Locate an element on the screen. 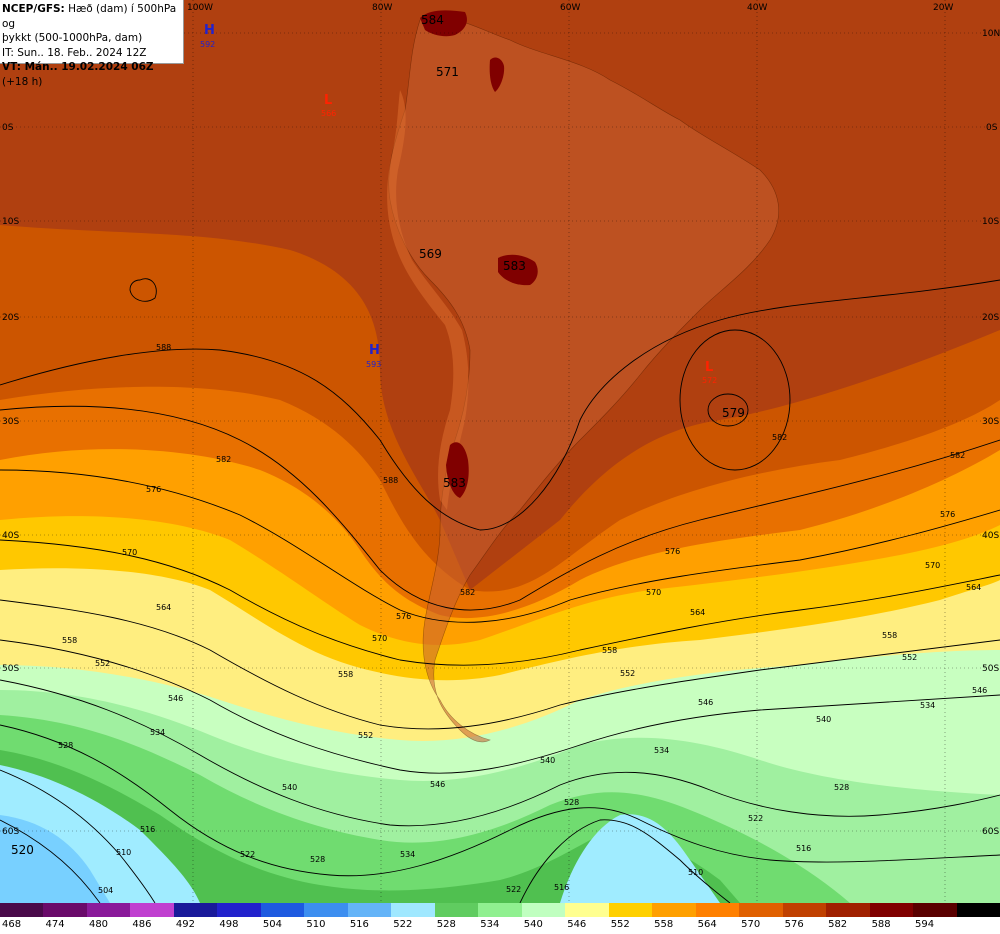  svg-text: 583 is located at coordinates (454, 483).